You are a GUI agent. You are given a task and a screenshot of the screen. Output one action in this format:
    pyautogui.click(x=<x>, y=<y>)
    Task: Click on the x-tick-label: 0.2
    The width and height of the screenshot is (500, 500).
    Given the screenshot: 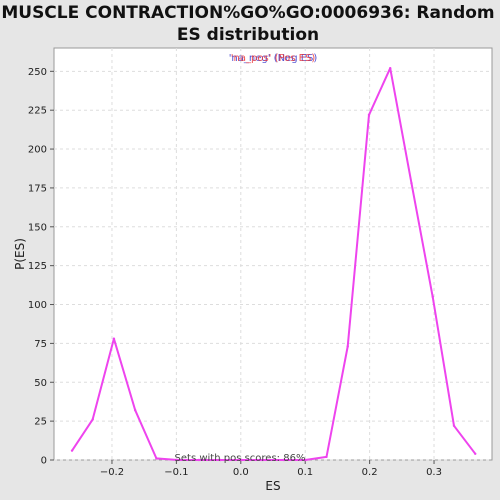 What is the action you would take?
    pyautogui.click(x=370, y=472)
    